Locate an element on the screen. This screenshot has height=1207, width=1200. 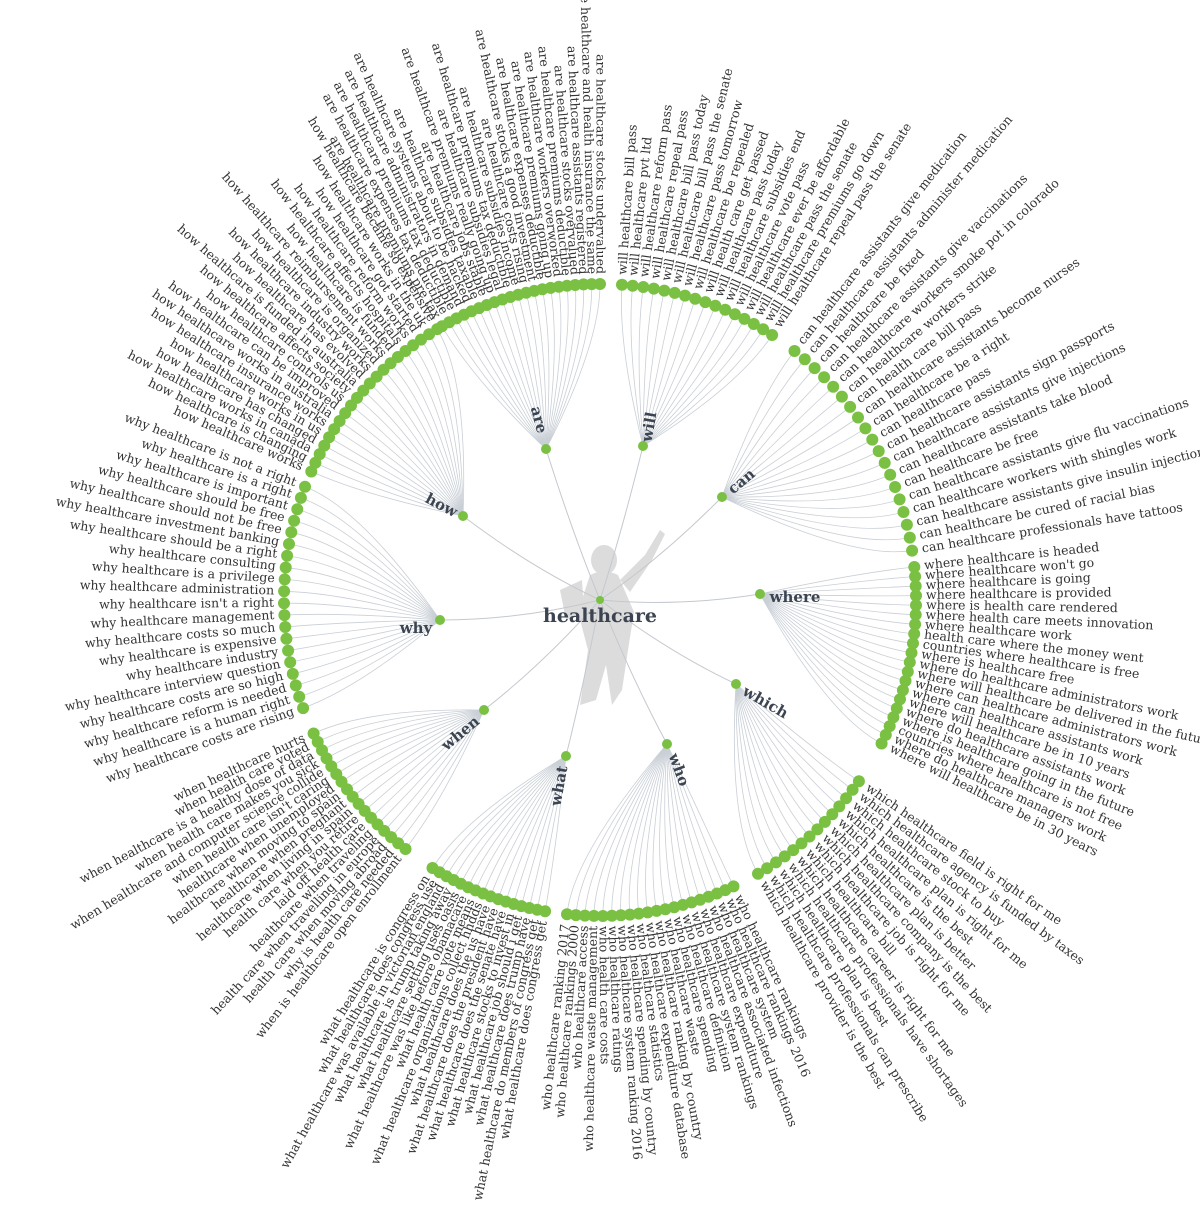
category-label-will: will is located at coordinates (648, 427).